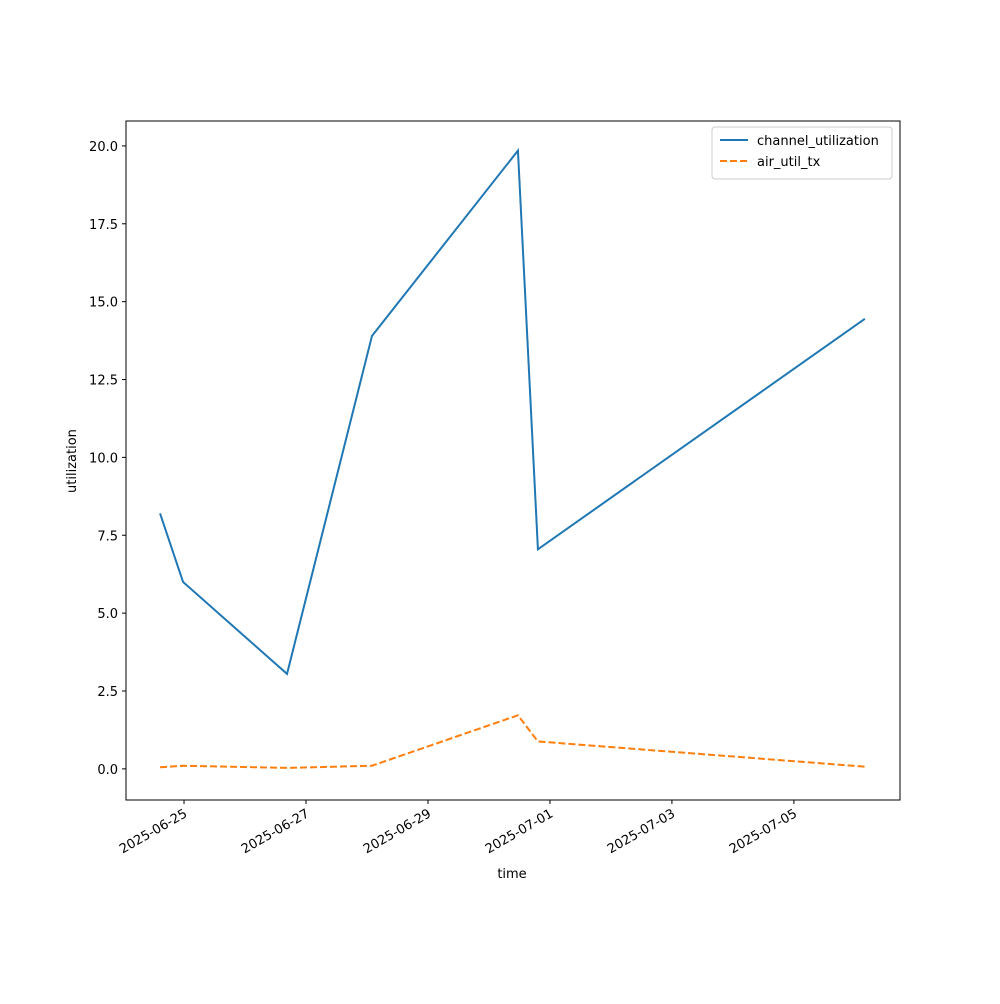 The width and height of the screenshot is (1000, 1004). Describe the element at coordinates (511, 874) in the screenshot. I see `x-axis-label: time` at that location.